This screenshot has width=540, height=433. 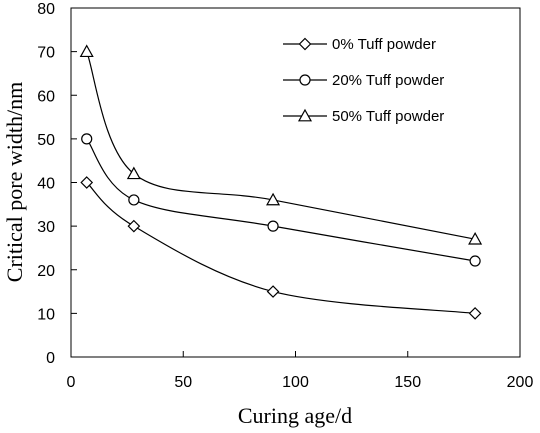 What do you see at coordinates (46, 53) in the screenshot?
I see `y-tick-label: 70` at bounding box center [46, 53].